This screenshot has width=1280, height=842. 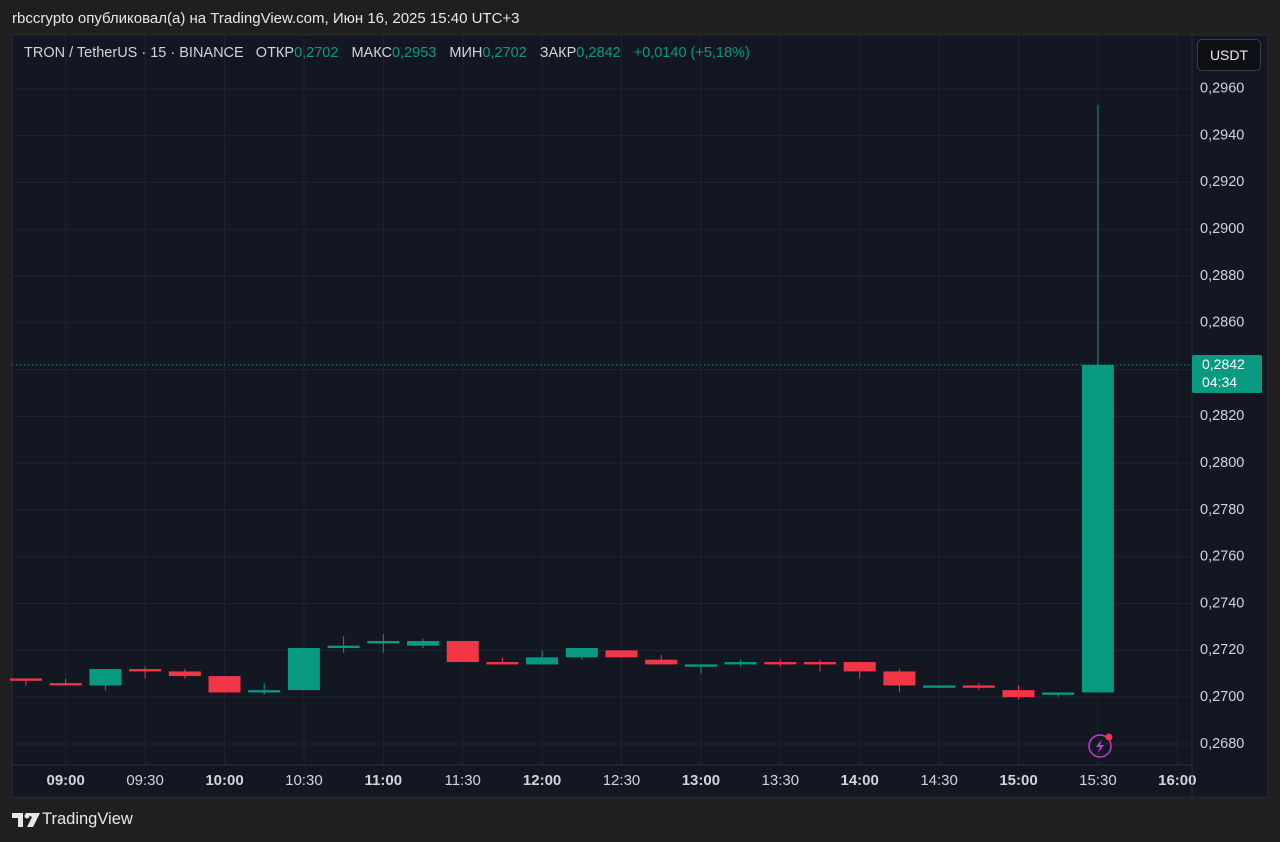 What do you see at coordinates (691, 53) in the screenshot?
I see `legend-change: +0,0140 (+5,18%)` at bounding box center [691, 53].